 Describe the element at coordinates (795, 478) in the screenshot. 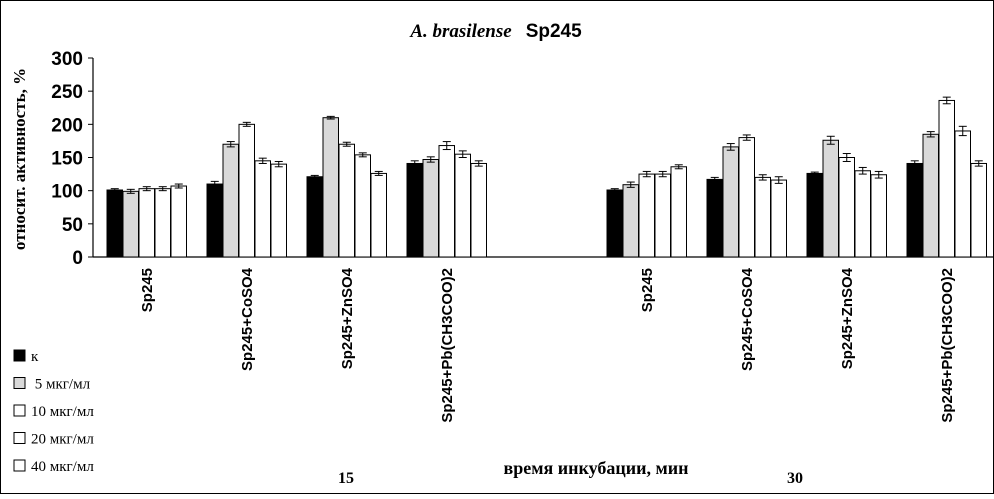

I see `group-label-1: 30` at that location.